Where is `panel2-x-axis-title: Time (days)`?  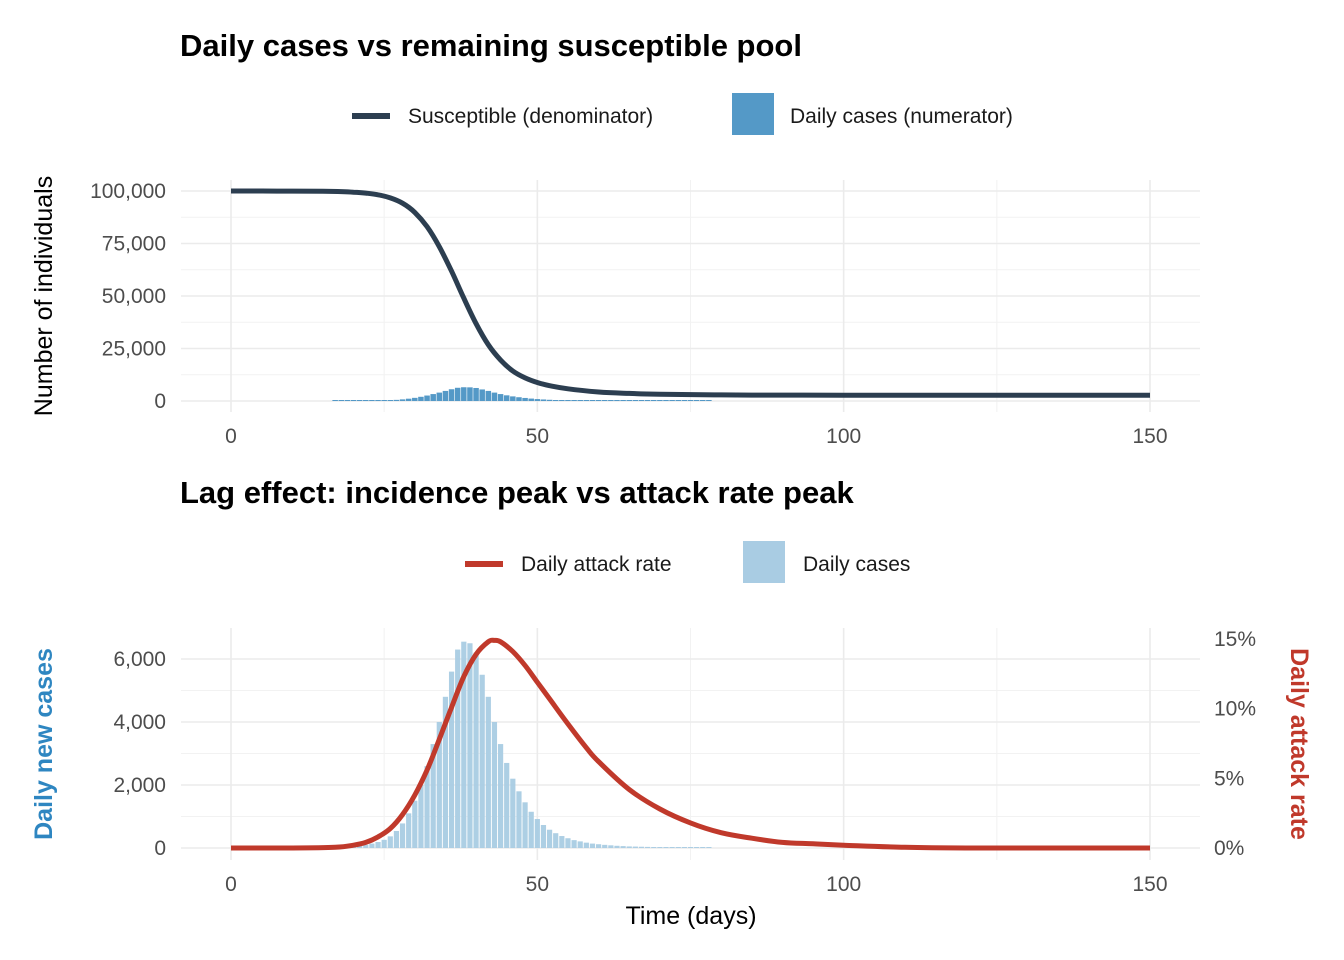
panel2-x-axis-title: Time (days) is located at coordinates (690, 916).